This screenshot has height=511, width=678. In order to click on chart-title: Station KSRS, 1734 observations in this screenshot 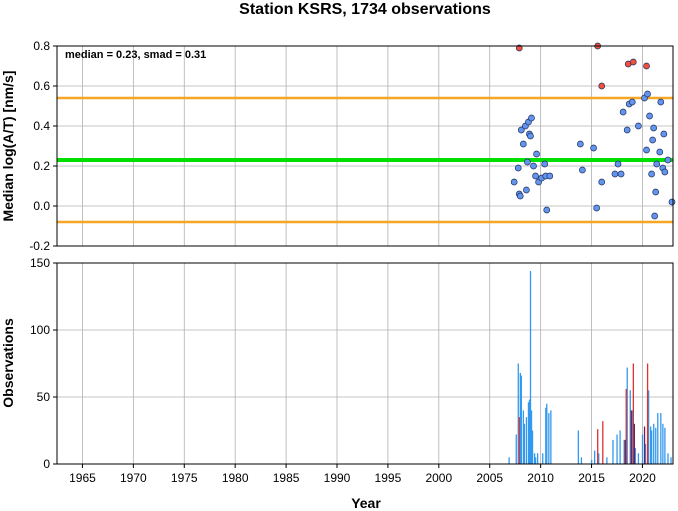, I will do `click(365, 9)`.